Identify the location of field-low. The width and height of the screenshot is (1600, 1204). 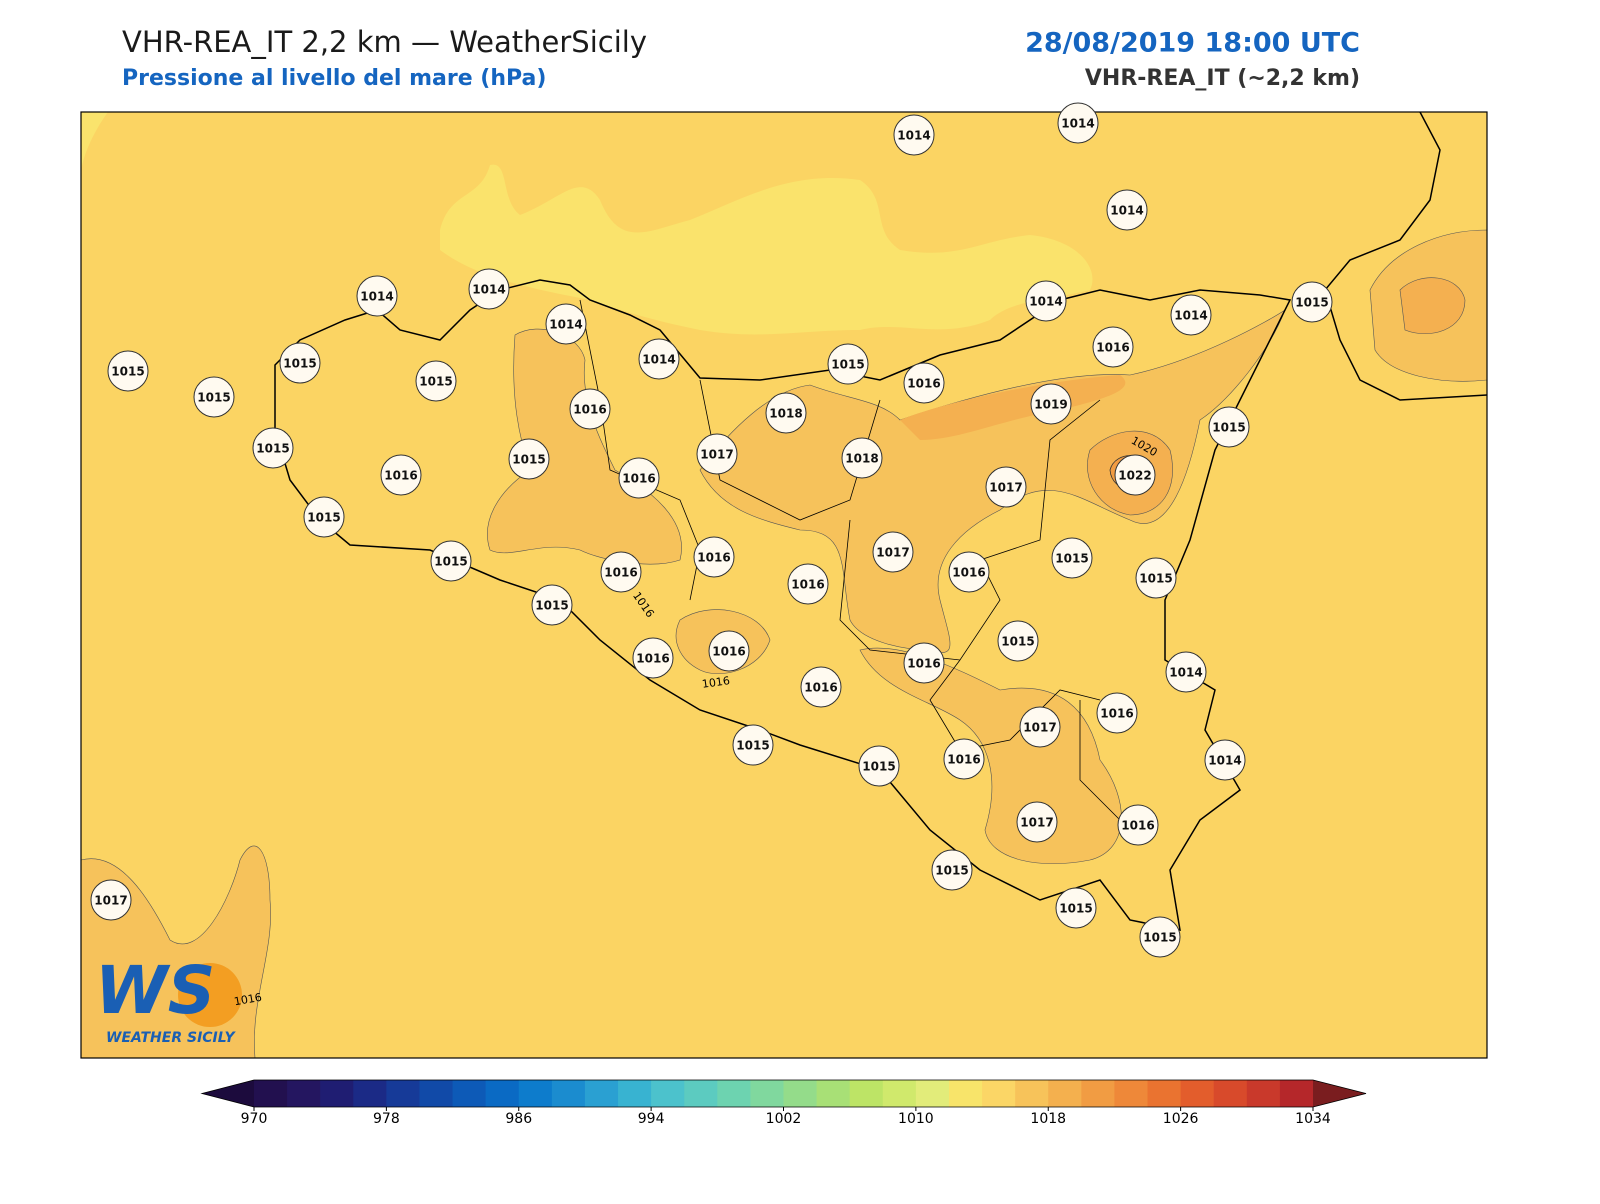
(94, 141).